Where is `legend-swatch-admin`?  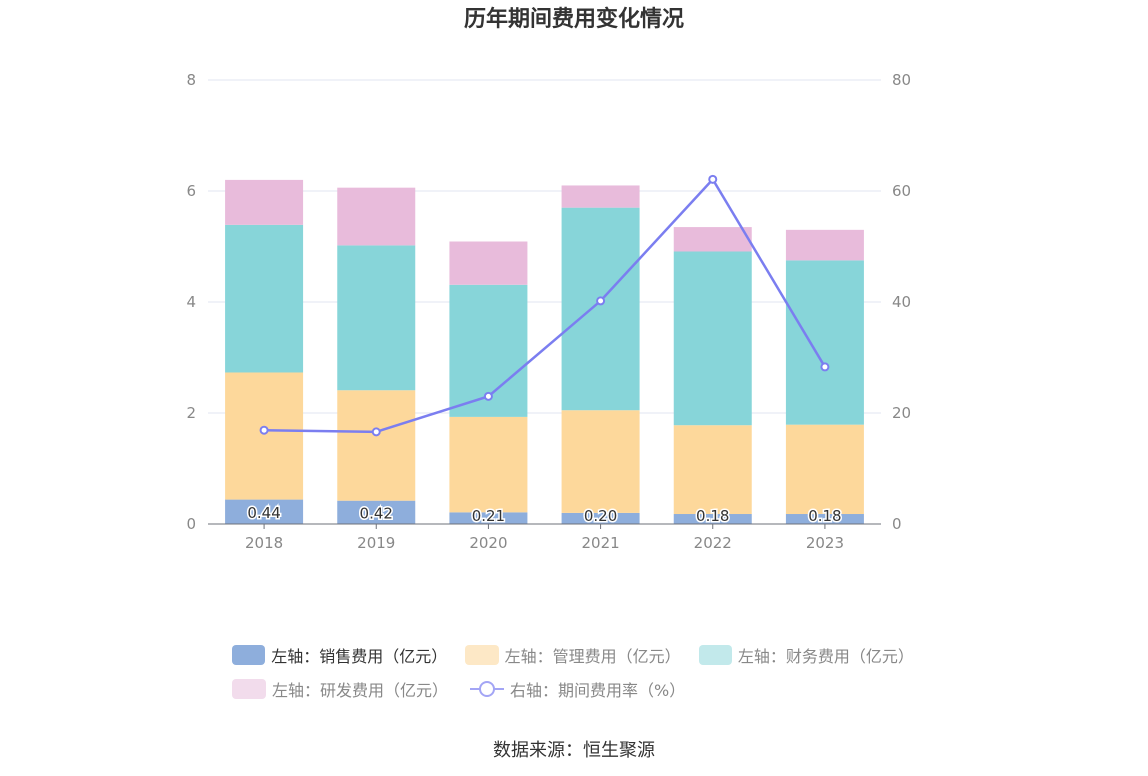 legend-swatch-admin is located at coordinates (482, 655).